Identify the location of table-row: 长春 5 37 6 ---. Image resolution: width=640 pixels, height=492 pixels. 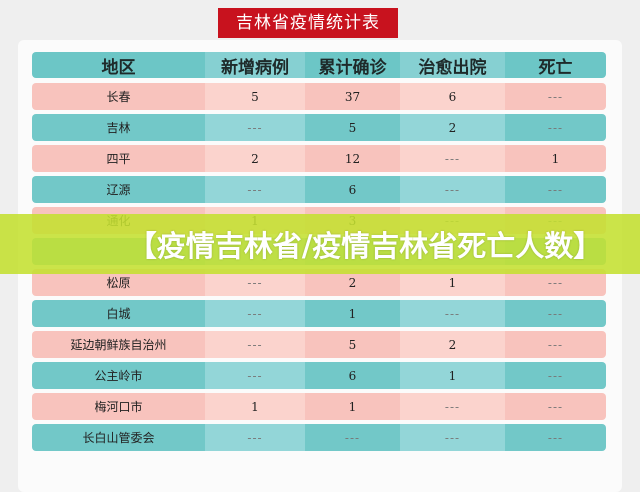
(319, 96).